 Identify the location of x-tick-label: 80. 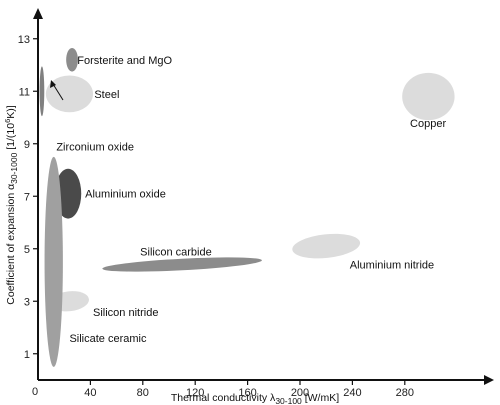
(143, 393).